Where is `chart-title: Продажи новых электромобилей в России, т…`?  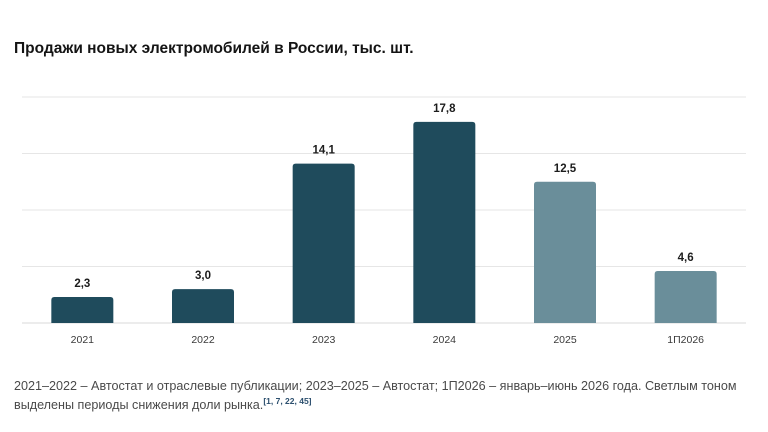
chart-title: Продажи новых электромобилей в России, т… is located at coordinates (214, 48).